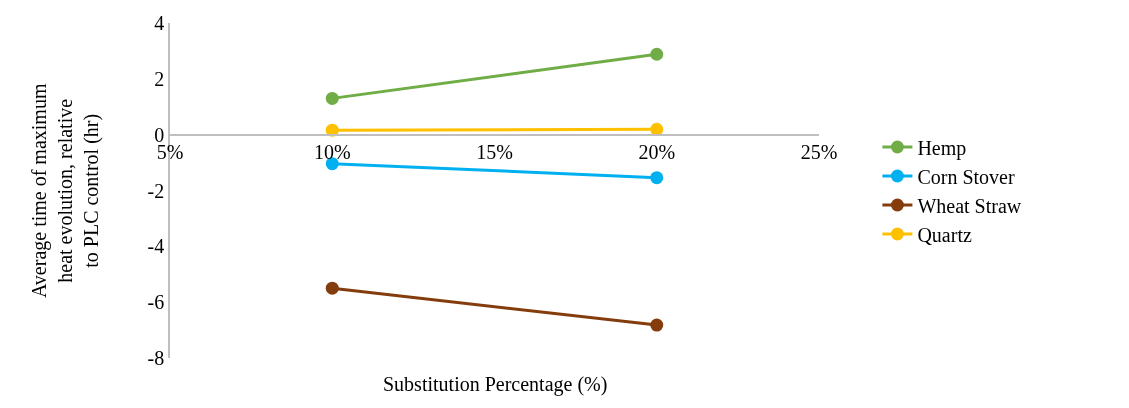  Describe the element at coordinates (966, 176) in the screenshot. I see `legend-label: Corn Stover` at that location.